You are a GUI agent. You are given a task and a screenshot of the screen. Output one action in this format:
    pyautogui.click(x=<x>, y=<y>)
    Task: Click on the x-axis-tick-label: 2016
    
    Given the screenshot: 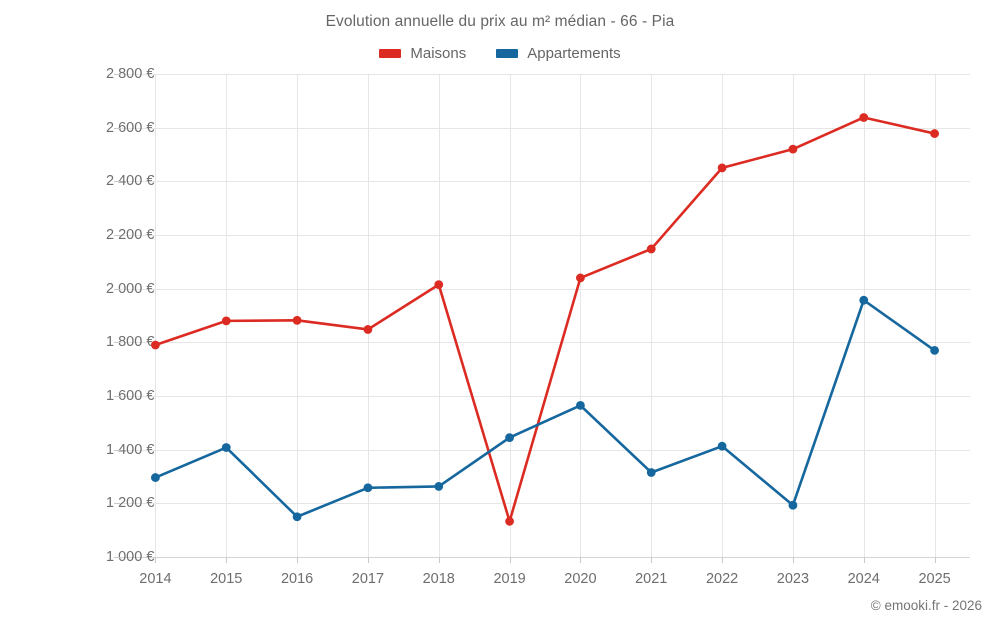 What is the action you would take?
    pyautogui.click(x=297, y=579)
    